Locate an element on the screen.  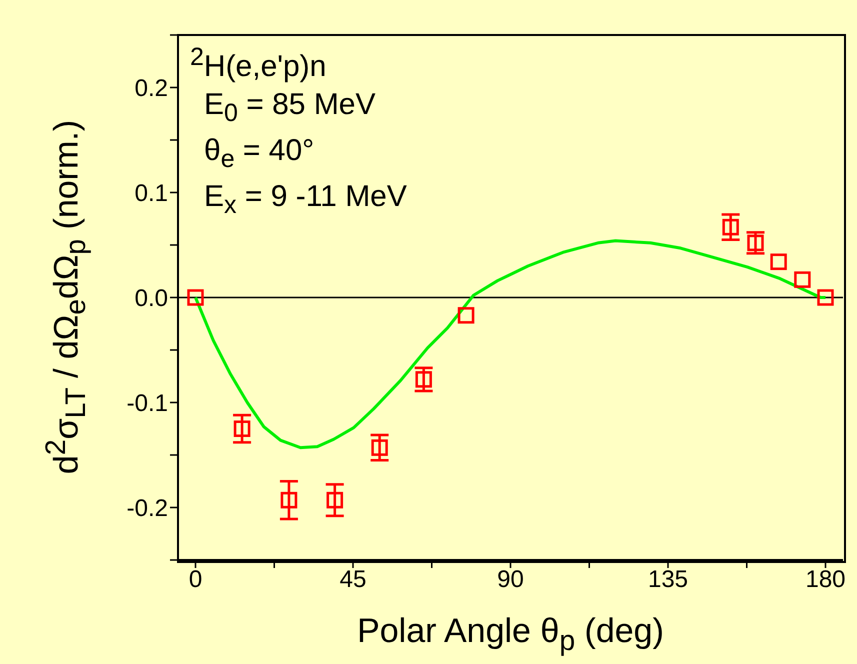
annotation: θ$_{e}$ = 40° is located at coordinates (259, 154).